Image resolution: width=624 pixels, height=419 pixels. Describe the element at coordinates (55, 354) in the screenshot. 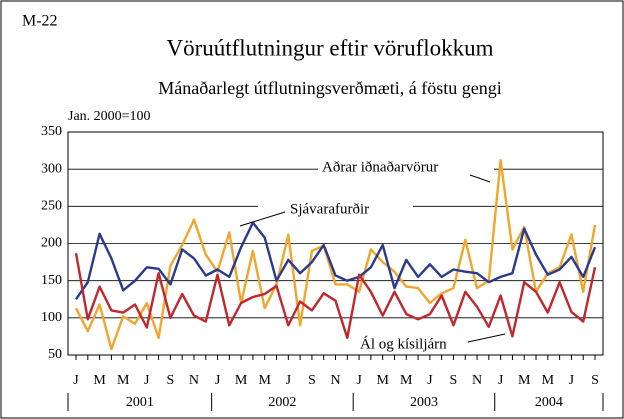

I see `y-tick-label: 50` at that location.